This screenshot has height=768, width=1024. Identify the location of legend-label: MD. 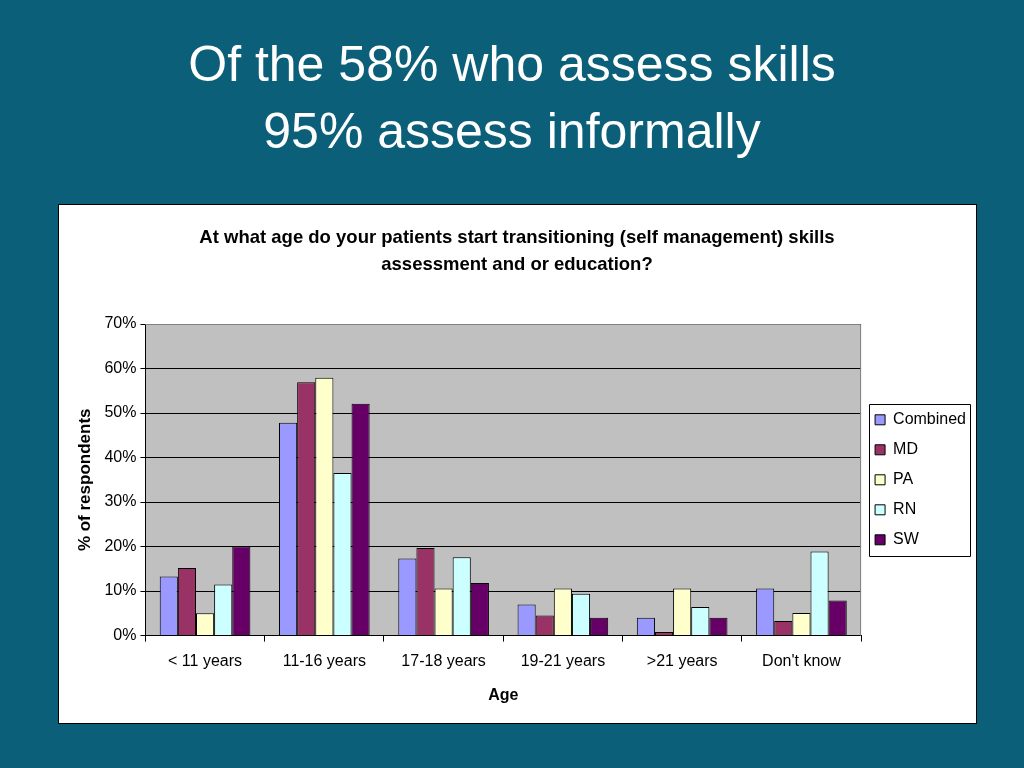
(905, 449).